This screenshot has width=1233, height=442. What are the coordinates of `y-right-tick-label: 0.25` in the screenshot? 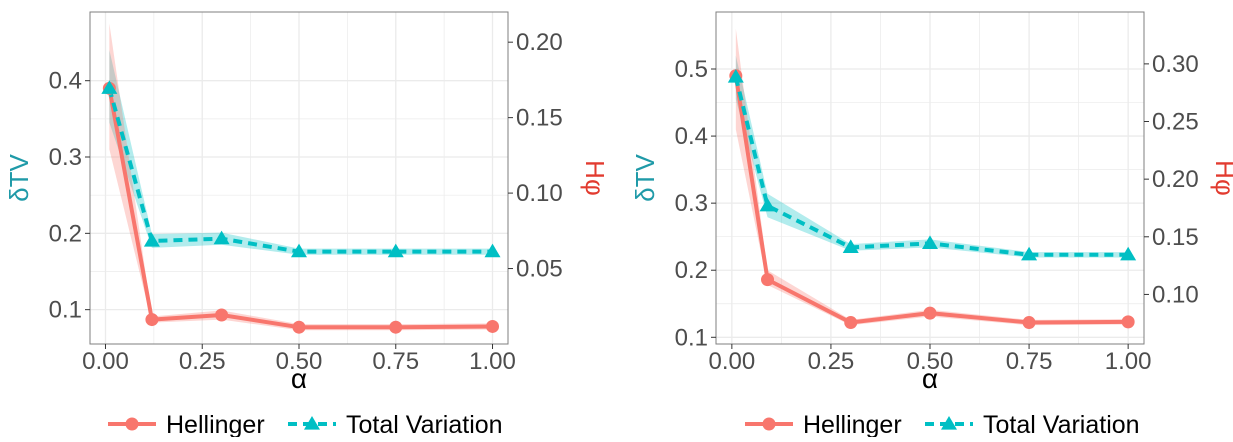 It's located at (1175, 122).